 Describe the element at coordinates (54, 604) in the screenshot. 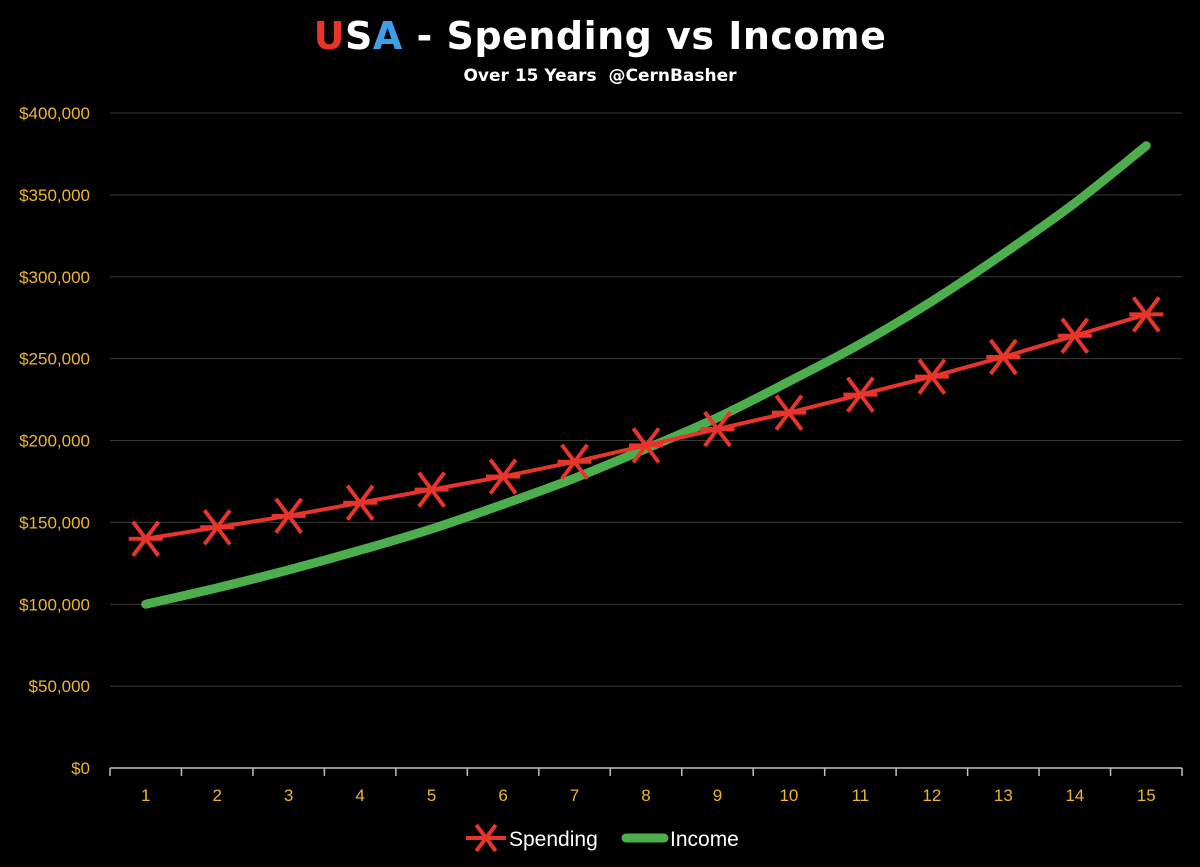

I see `y-tick-label: $100,000` at that location.